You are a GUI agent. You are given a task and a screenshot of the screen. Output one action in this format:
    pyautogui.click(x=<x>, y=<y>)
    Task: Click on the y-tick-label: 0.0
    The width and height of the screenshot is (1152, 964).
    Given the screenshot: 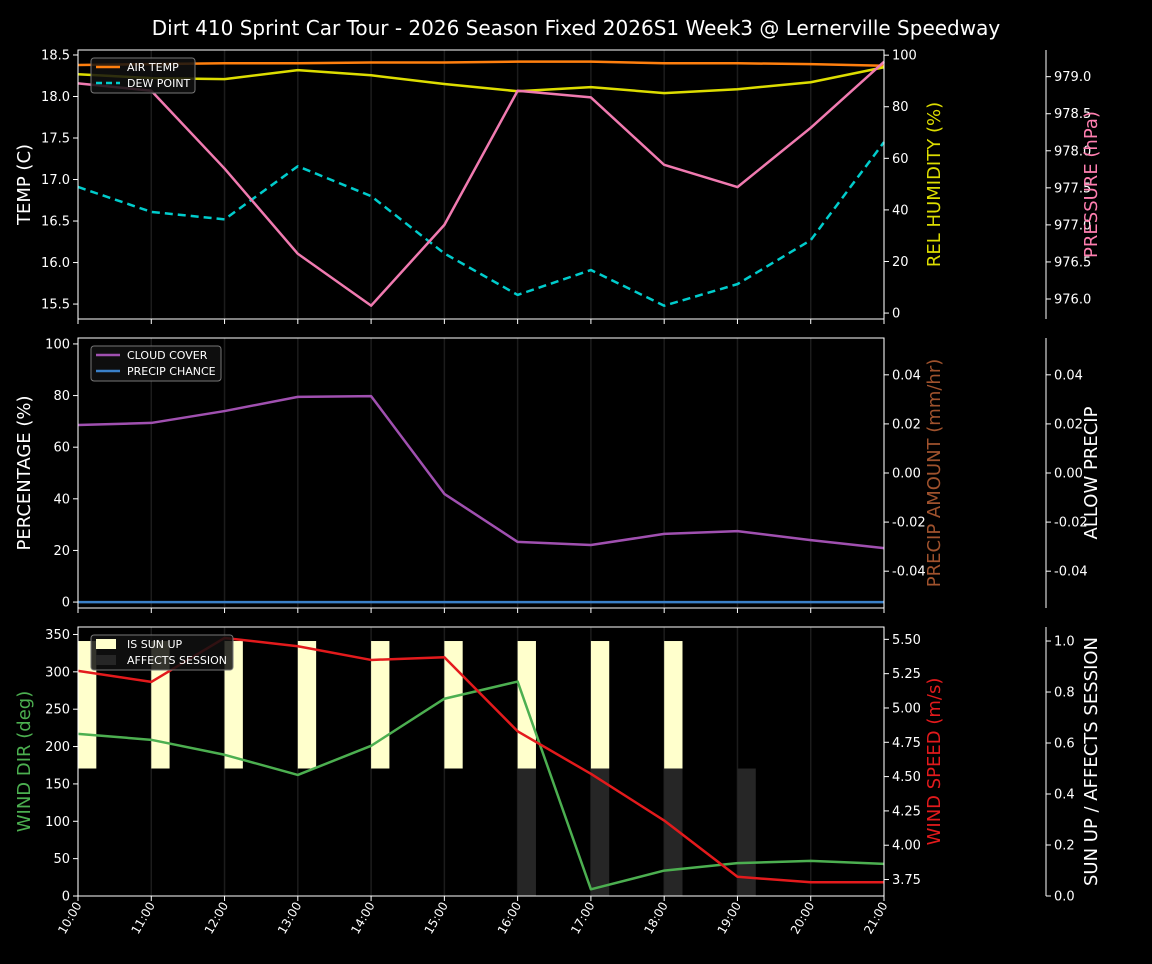 What is the action you would take?
    pyautogui.click(x=1064, y=897)
    